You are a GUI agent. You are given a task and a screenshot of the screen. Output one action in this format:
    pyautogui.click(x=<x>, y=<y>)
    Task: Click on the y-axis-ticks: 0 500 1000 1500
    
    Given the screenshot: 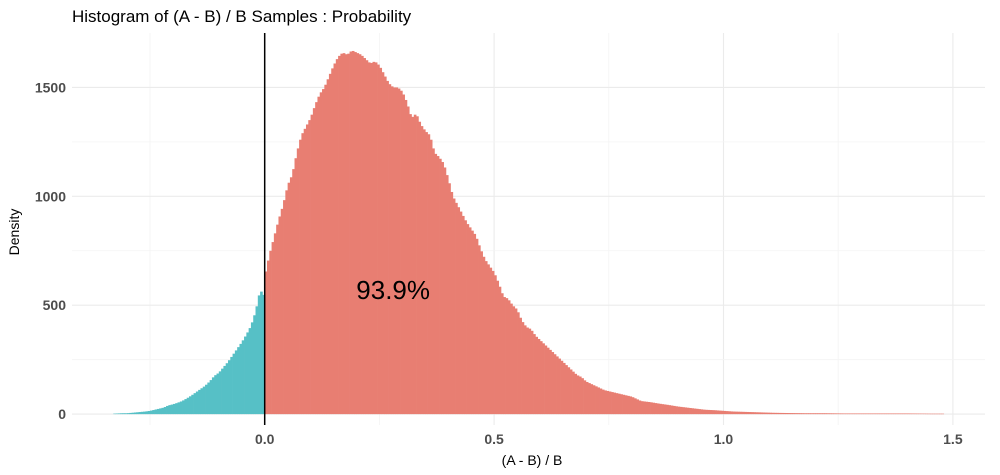 What is the action you would take?
    pyautogui.click(x=50, y=250)
    